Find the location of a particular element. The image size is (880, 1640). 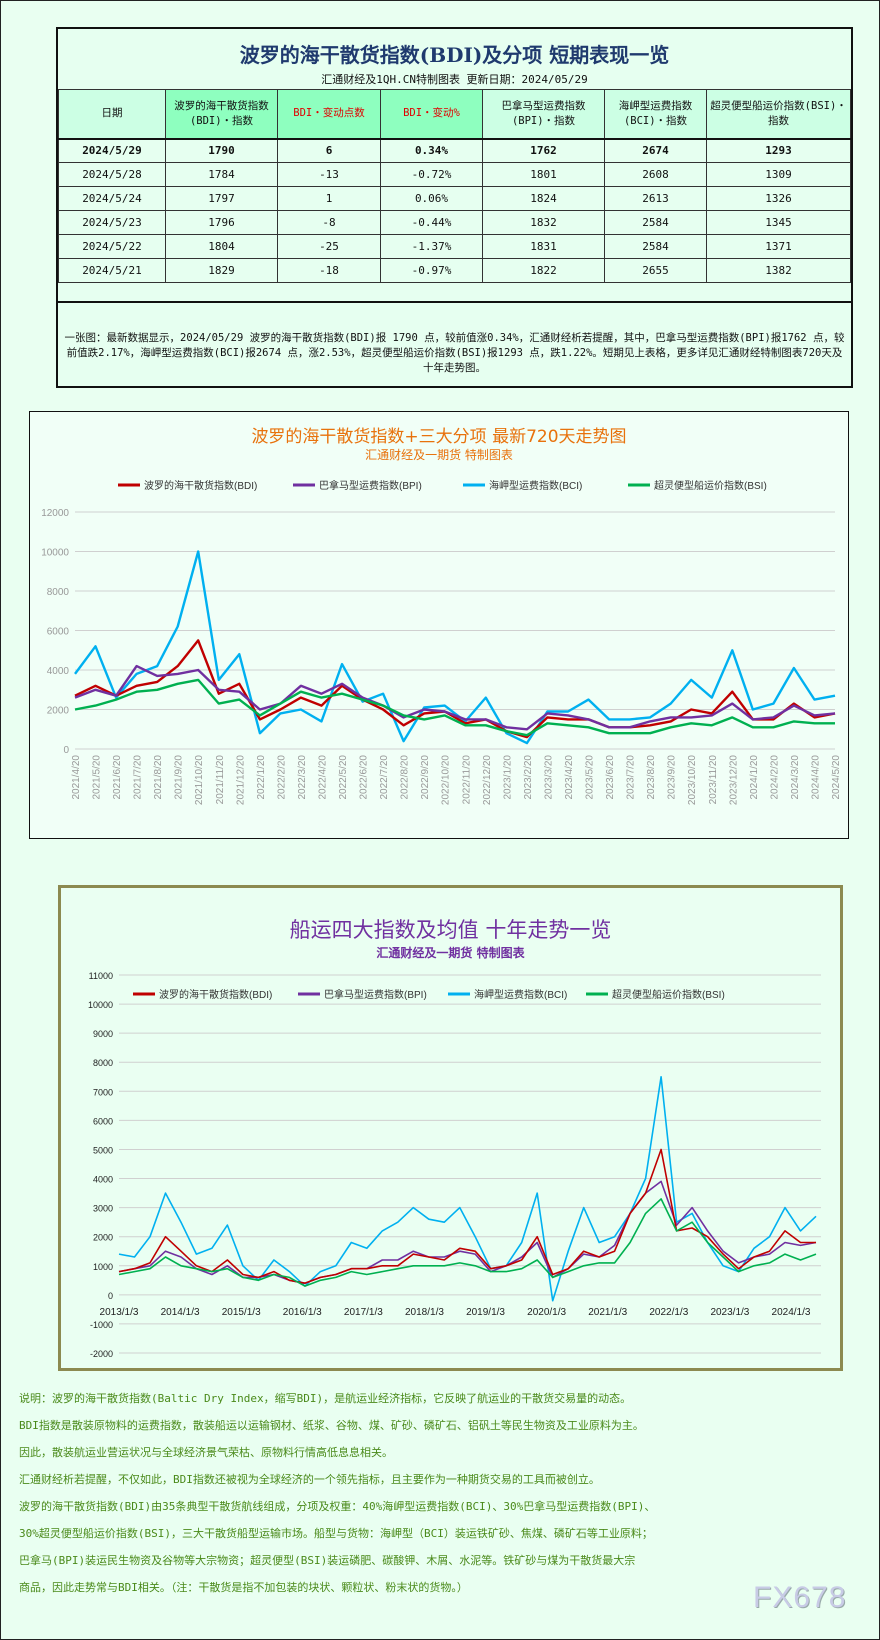

table-cell: 0.06% is located at coordinates (431, 198).